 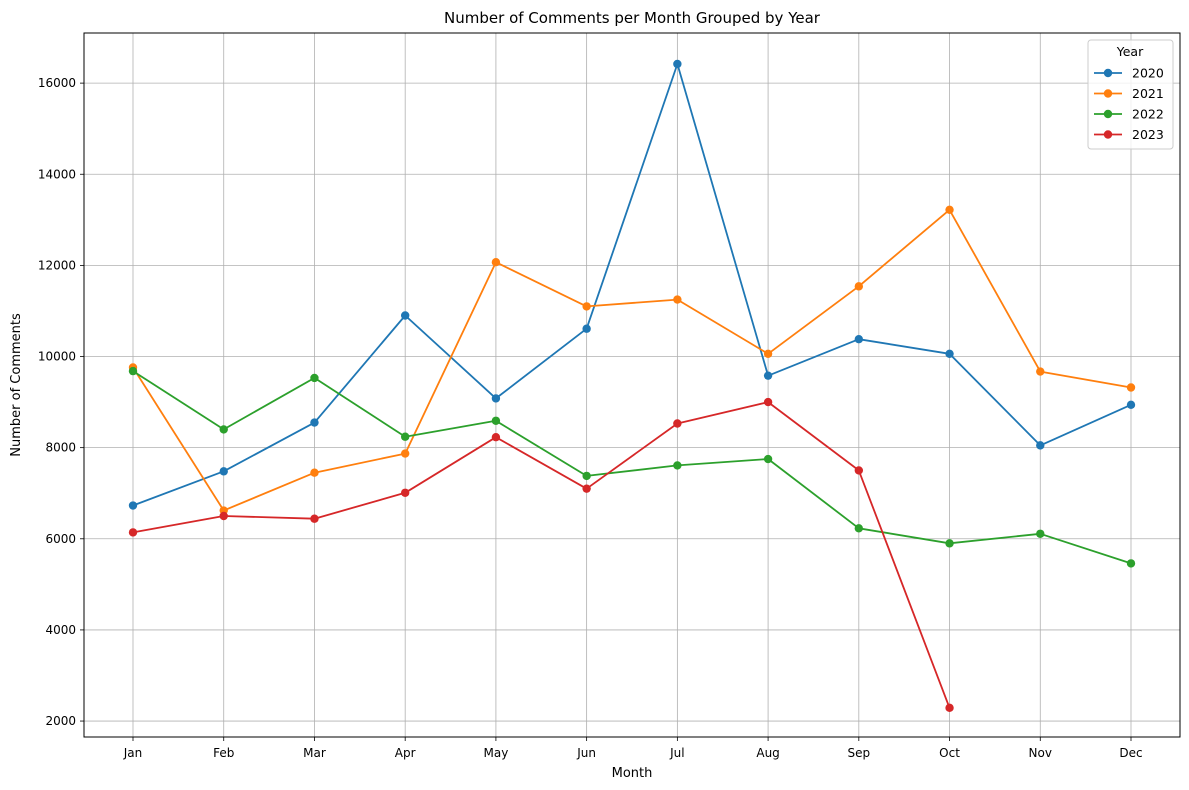 I want to click on x-tick-label: Feb, so click(x=223, y=753).